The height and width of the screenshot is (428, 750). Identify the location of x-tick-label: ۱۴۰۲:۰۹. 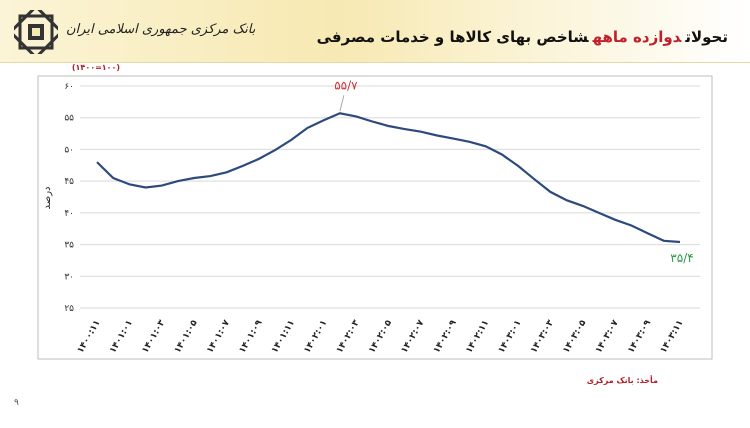
(445, 336).